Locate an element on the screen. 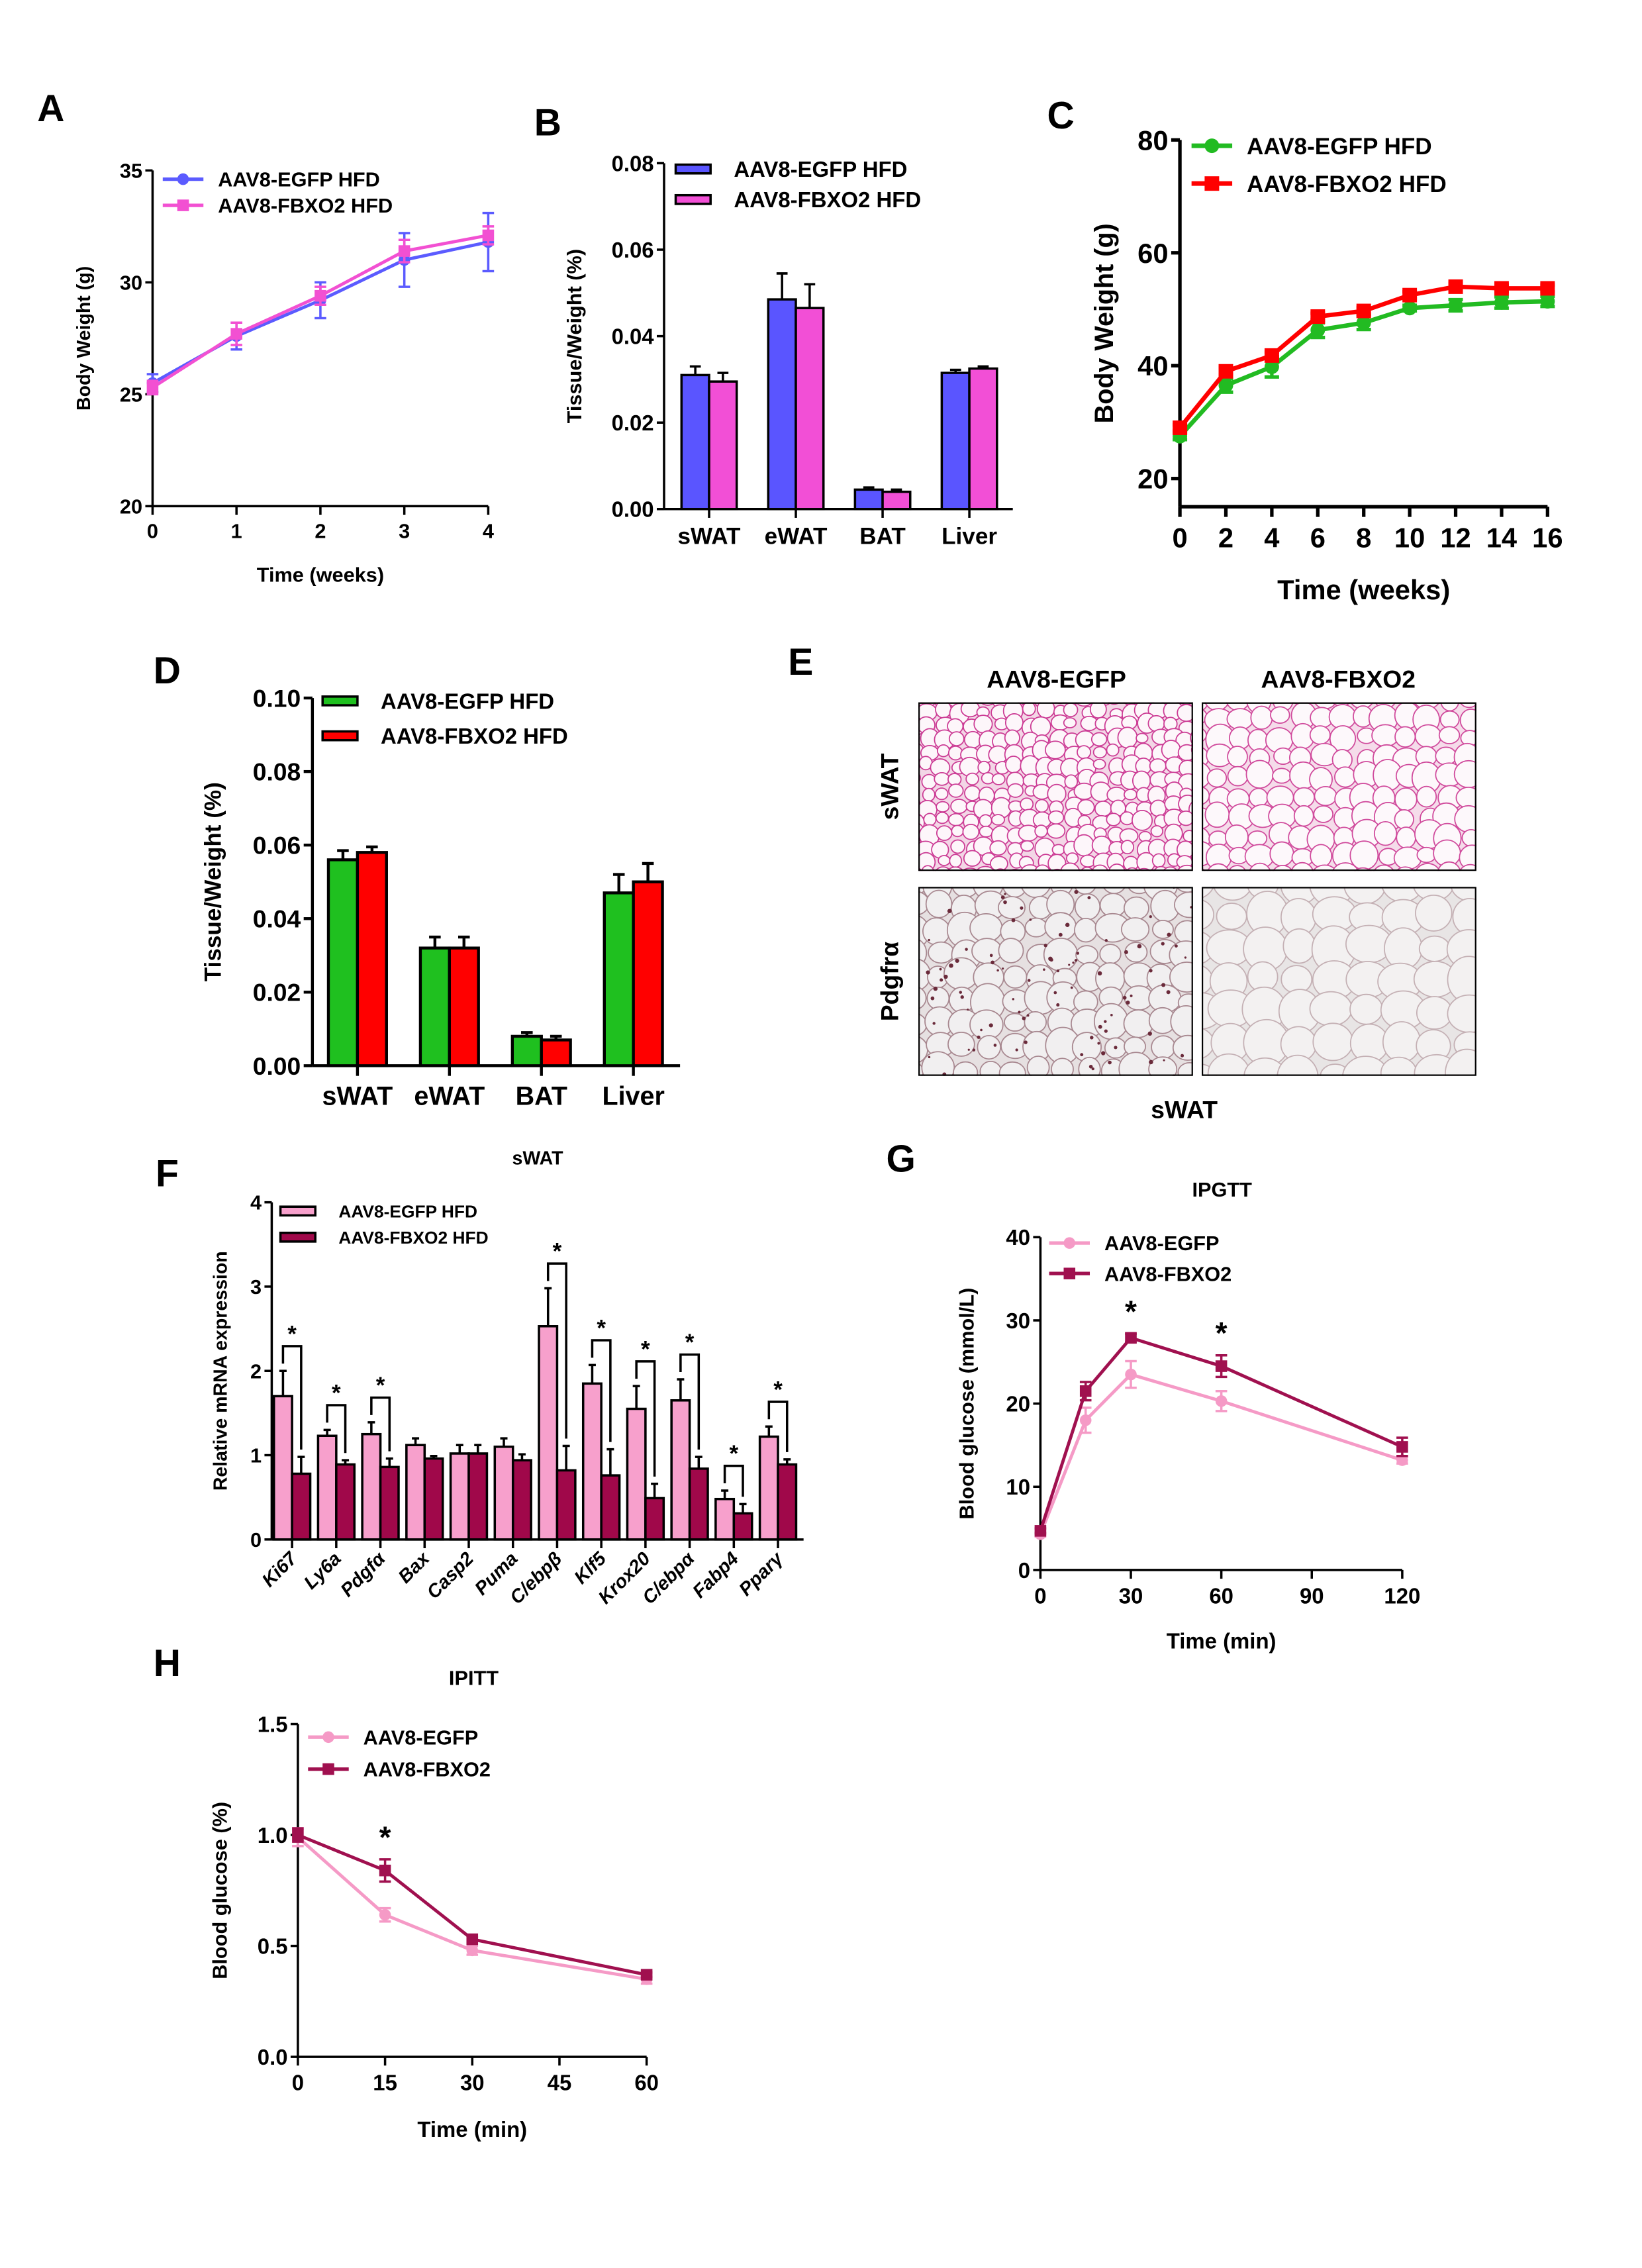 The image size is (1642, 2268). category-label: Ki67 is located at coordinates (280, 1570).